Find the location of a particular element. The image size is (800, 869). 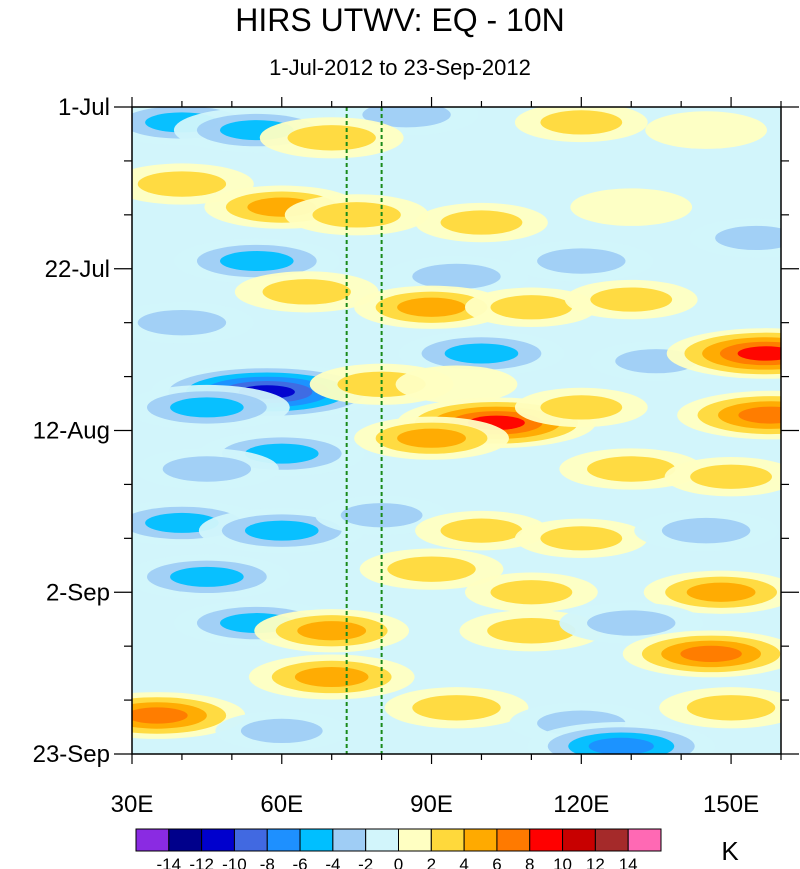

y-tick-label: 1-Jul is located at coordinates (84, 107).